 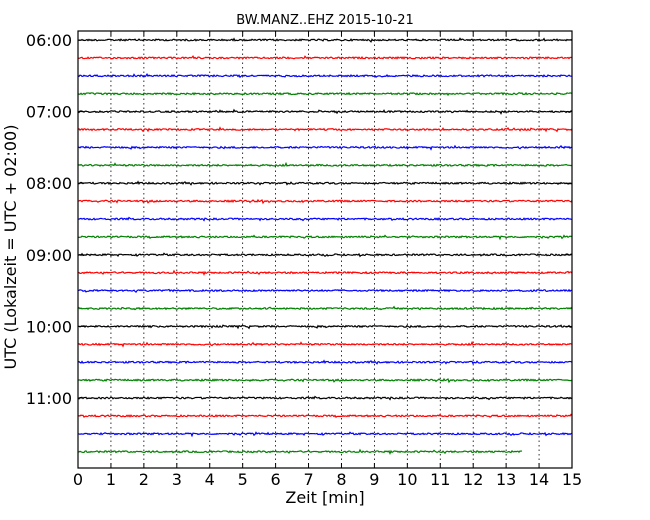 I want to click on x-tick-label: 15, so click(x=572, y=479).